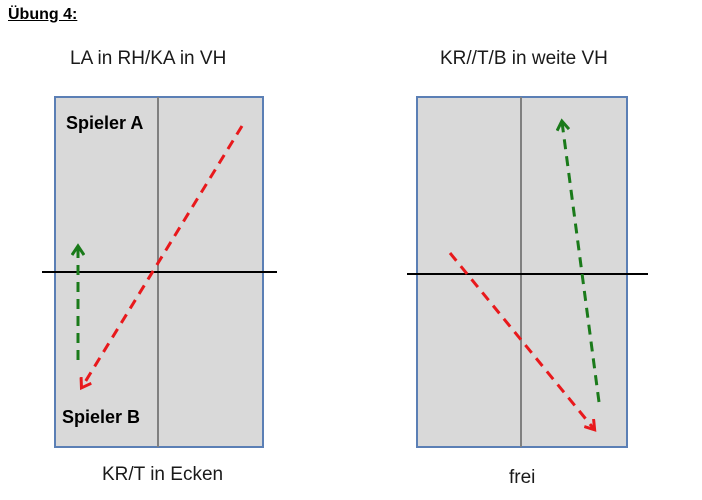 The width and height of the screenshot is (702, 500). Describe the element at coordinates (105, 123) in the screenshot. I see `label-player-a: Spieler A` at that location.